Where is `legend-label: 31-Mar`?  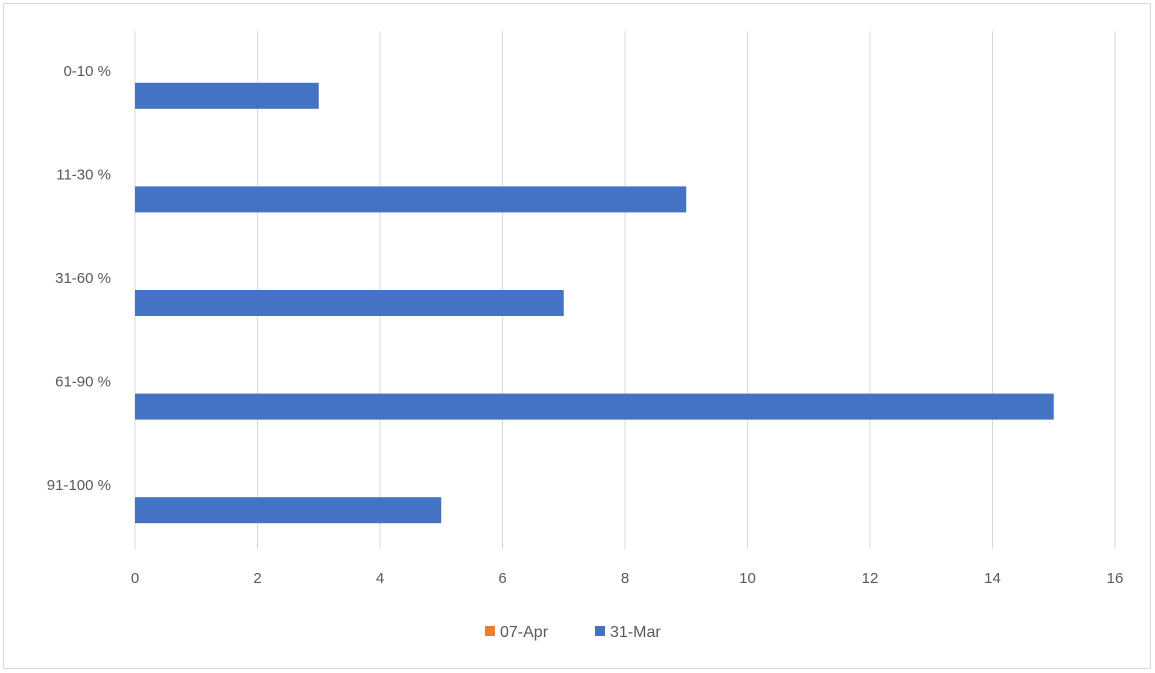 legend-label: 31-Mar is located at coordinates (635, 632).